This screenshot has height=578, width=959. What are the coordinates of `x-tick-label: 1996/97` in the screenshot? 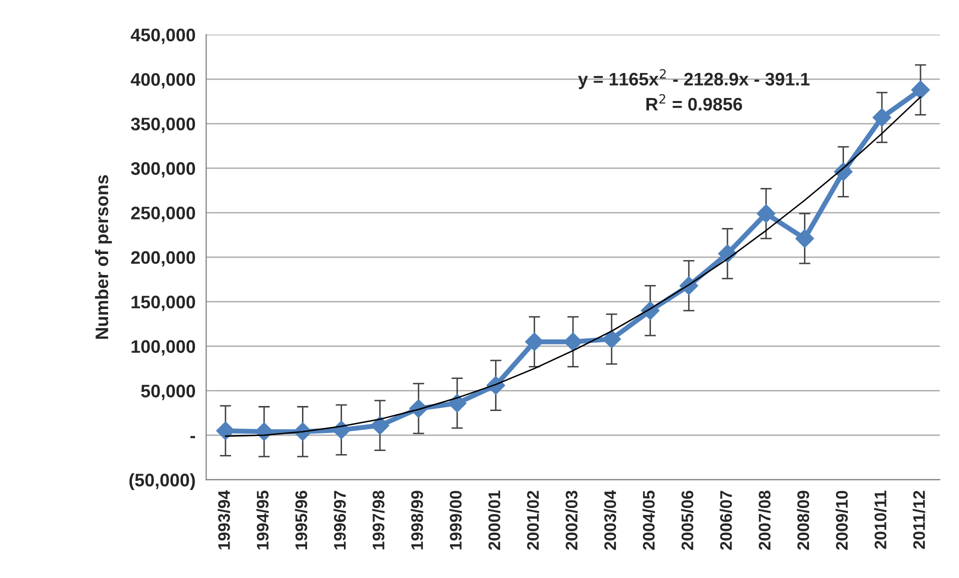 It's located at (340, 520).